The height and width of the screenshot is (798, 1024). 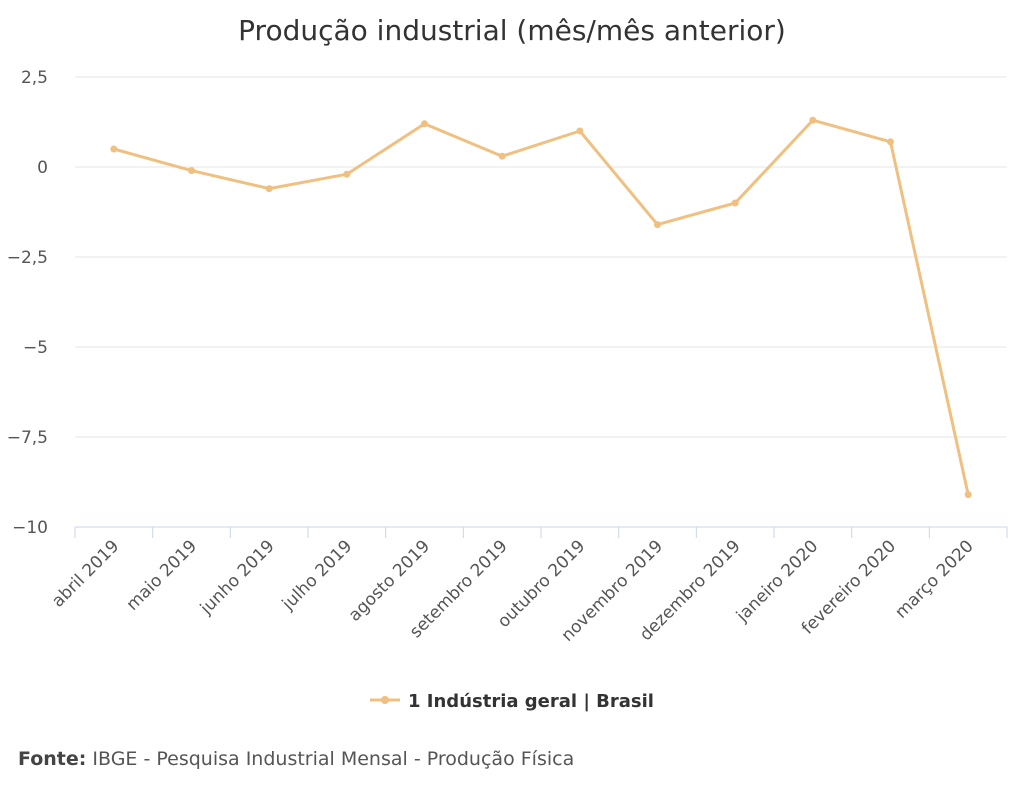 What do you see at coordinates (34, 78) in the screenshot?
I see `y-tick-label: 2,5` at bounding box center [34, 78].